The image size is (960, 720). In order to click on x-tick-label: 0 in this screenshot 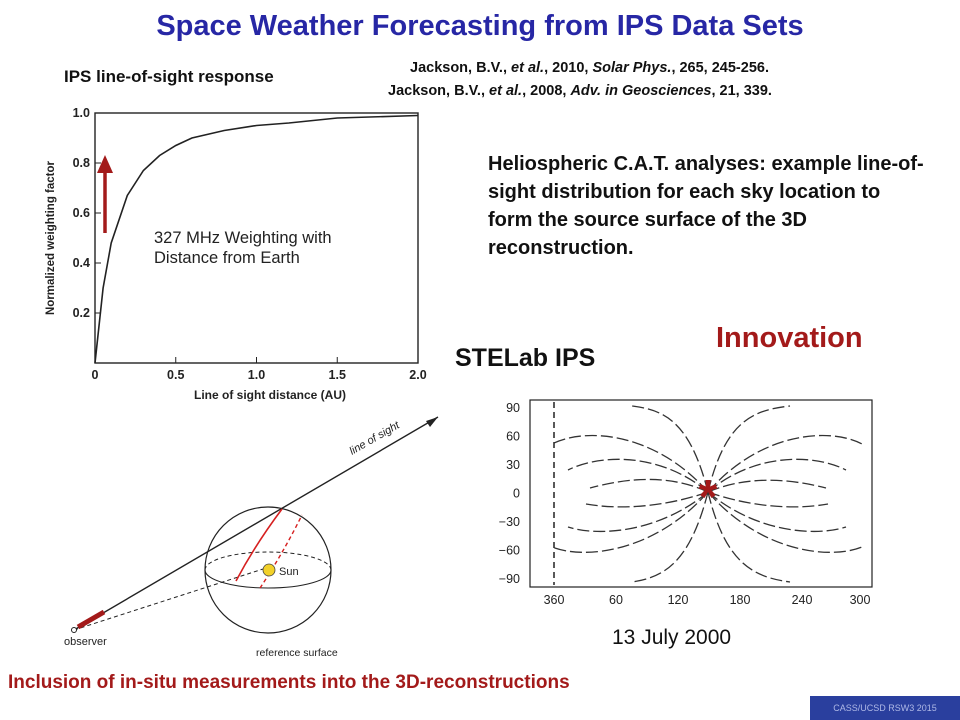, I will do `click(95, 375)`.